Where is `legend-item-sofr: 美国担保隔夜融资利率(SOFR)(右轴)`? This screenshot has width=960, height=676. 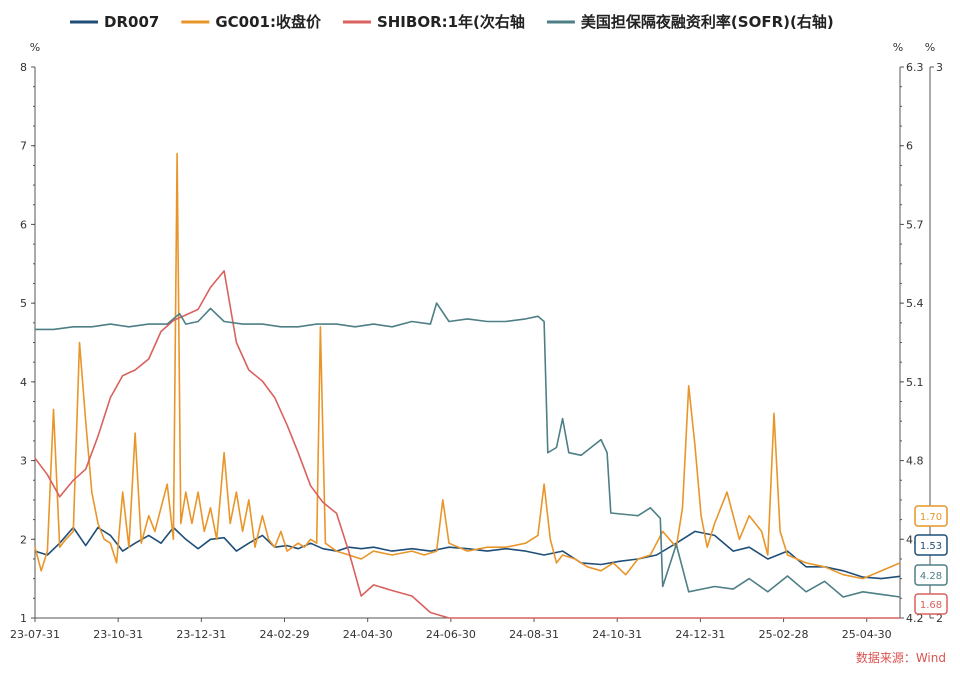
legend-item-sofr: 美国担保隔夜融资利率(SOFR)(右轴) is located at coordinates (690, 22).